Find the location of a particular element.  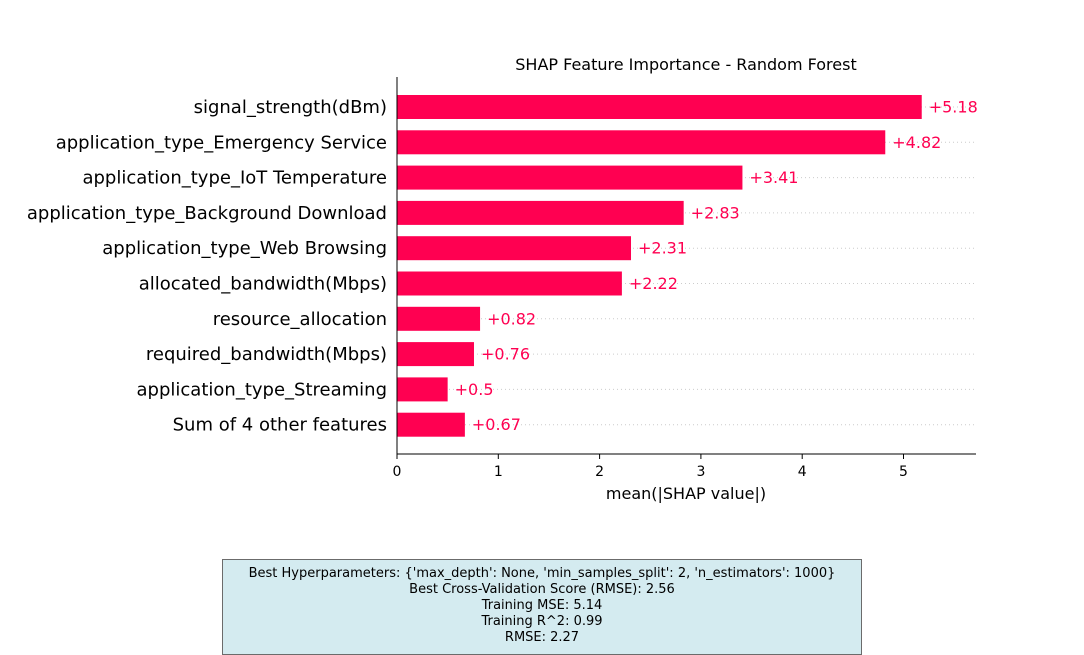

category-label: Sum of 4 other features is located at coordinates (280, 425).